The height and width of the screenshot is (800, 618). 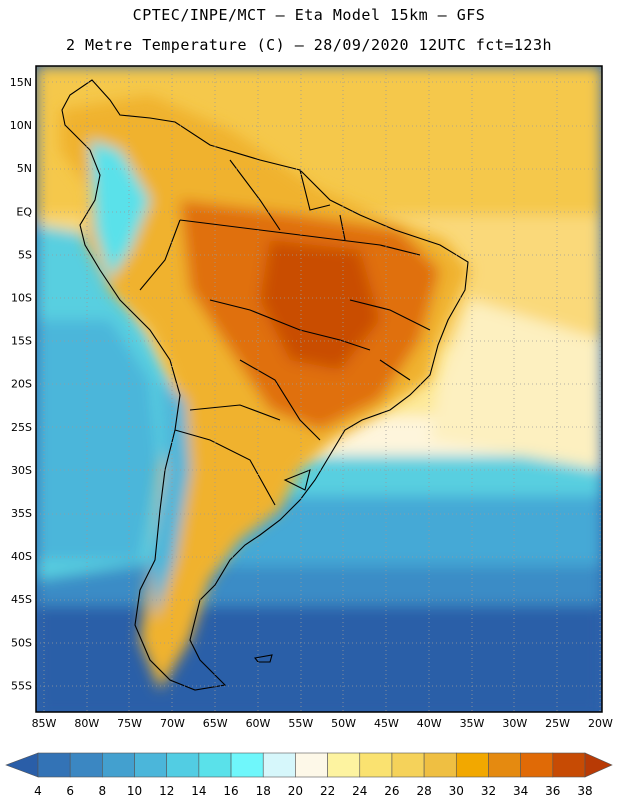 I want to click on lat-label: EQ, so click(x=24, y=211).